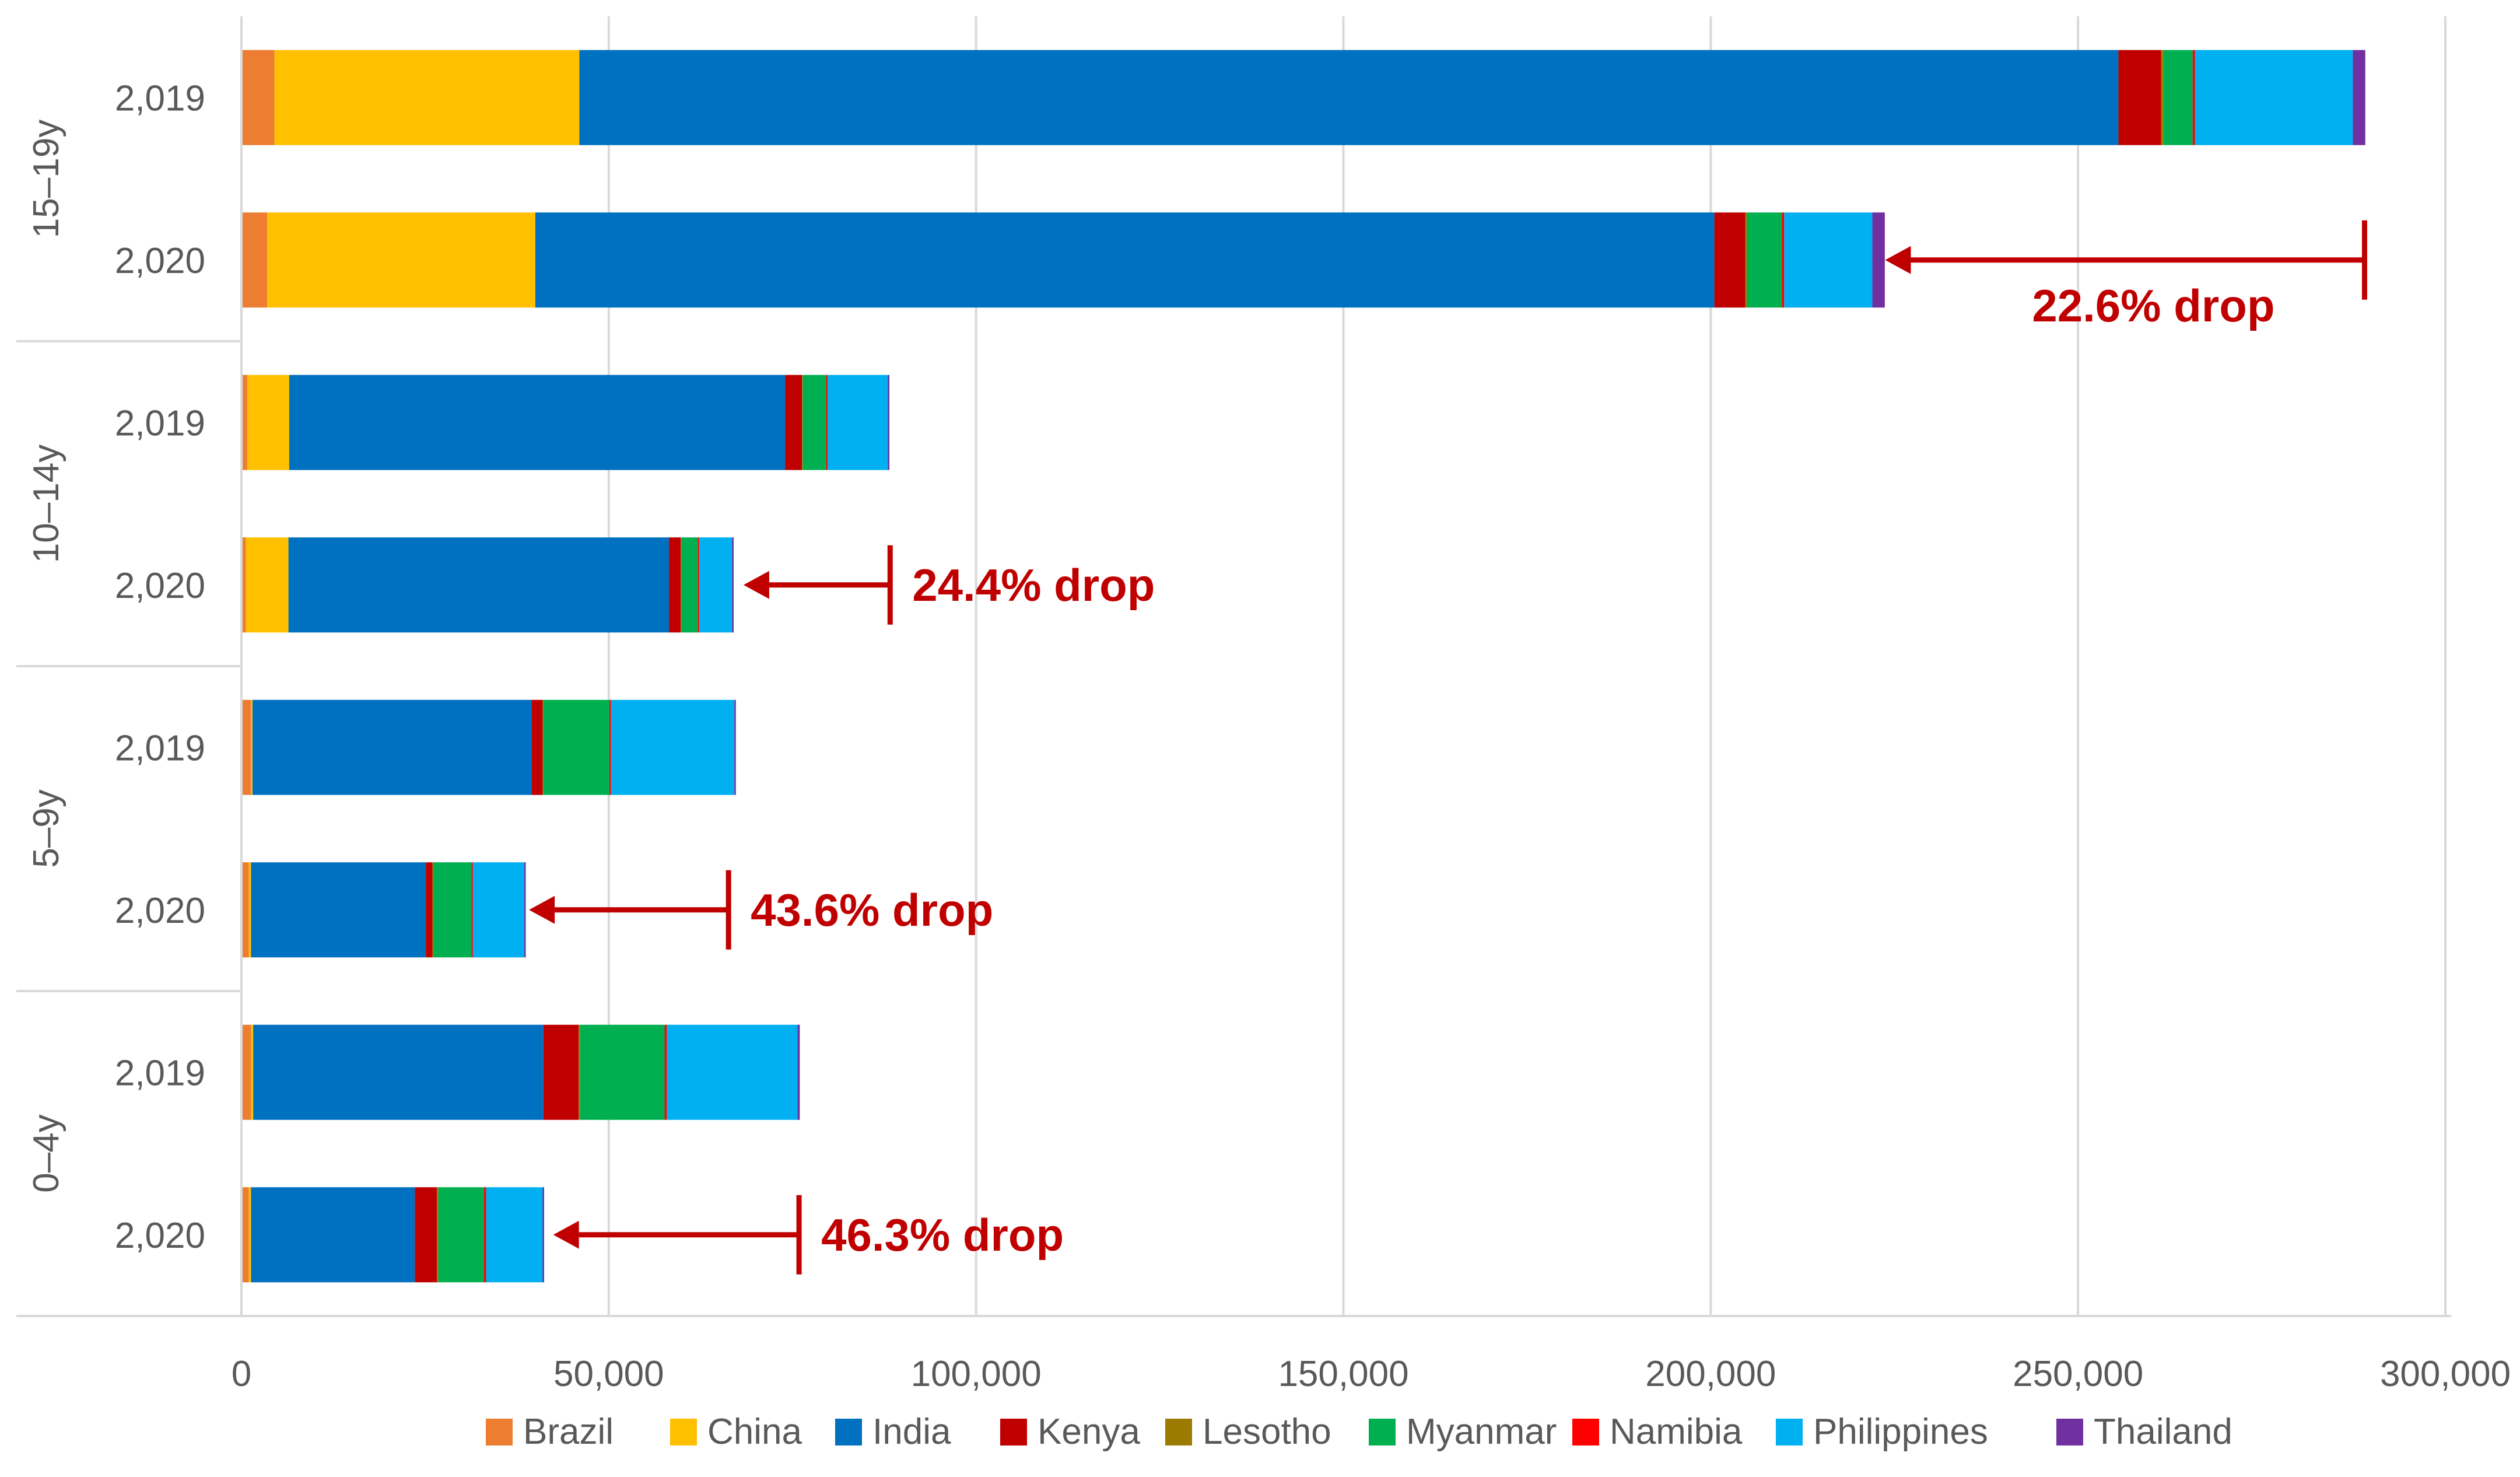 The image size is (2520, 1477). What do you see at coordinates (754, 1432) in the screenshot?
I see `legend-label: China` at bounding box center [754, 1432].